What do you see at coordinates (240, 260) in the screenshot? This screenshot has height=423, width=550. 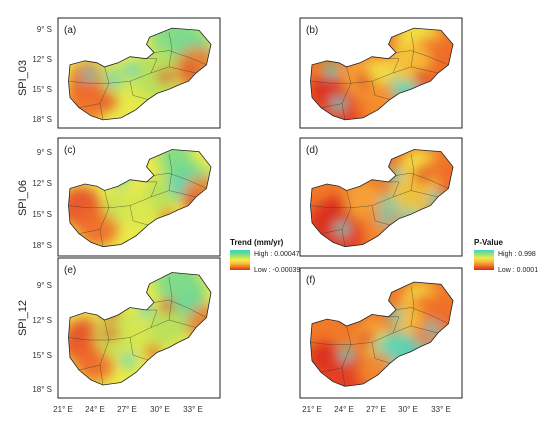 I see `trend-legend-ramp` at bounding box center [240, 260].